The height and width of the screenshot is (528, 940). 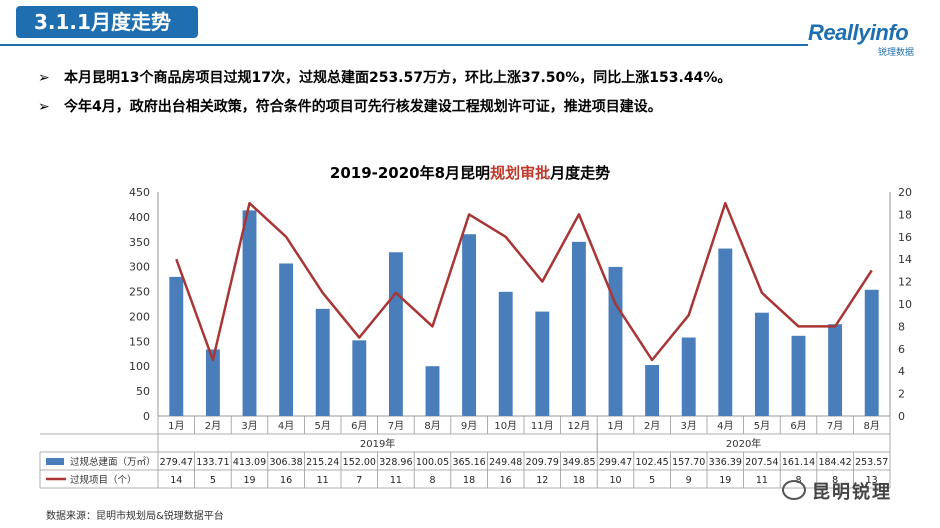 What do you see at coordinates (689, 480) in the screenshot?
I see `data-label: 9` at bounding box center [689, 480].